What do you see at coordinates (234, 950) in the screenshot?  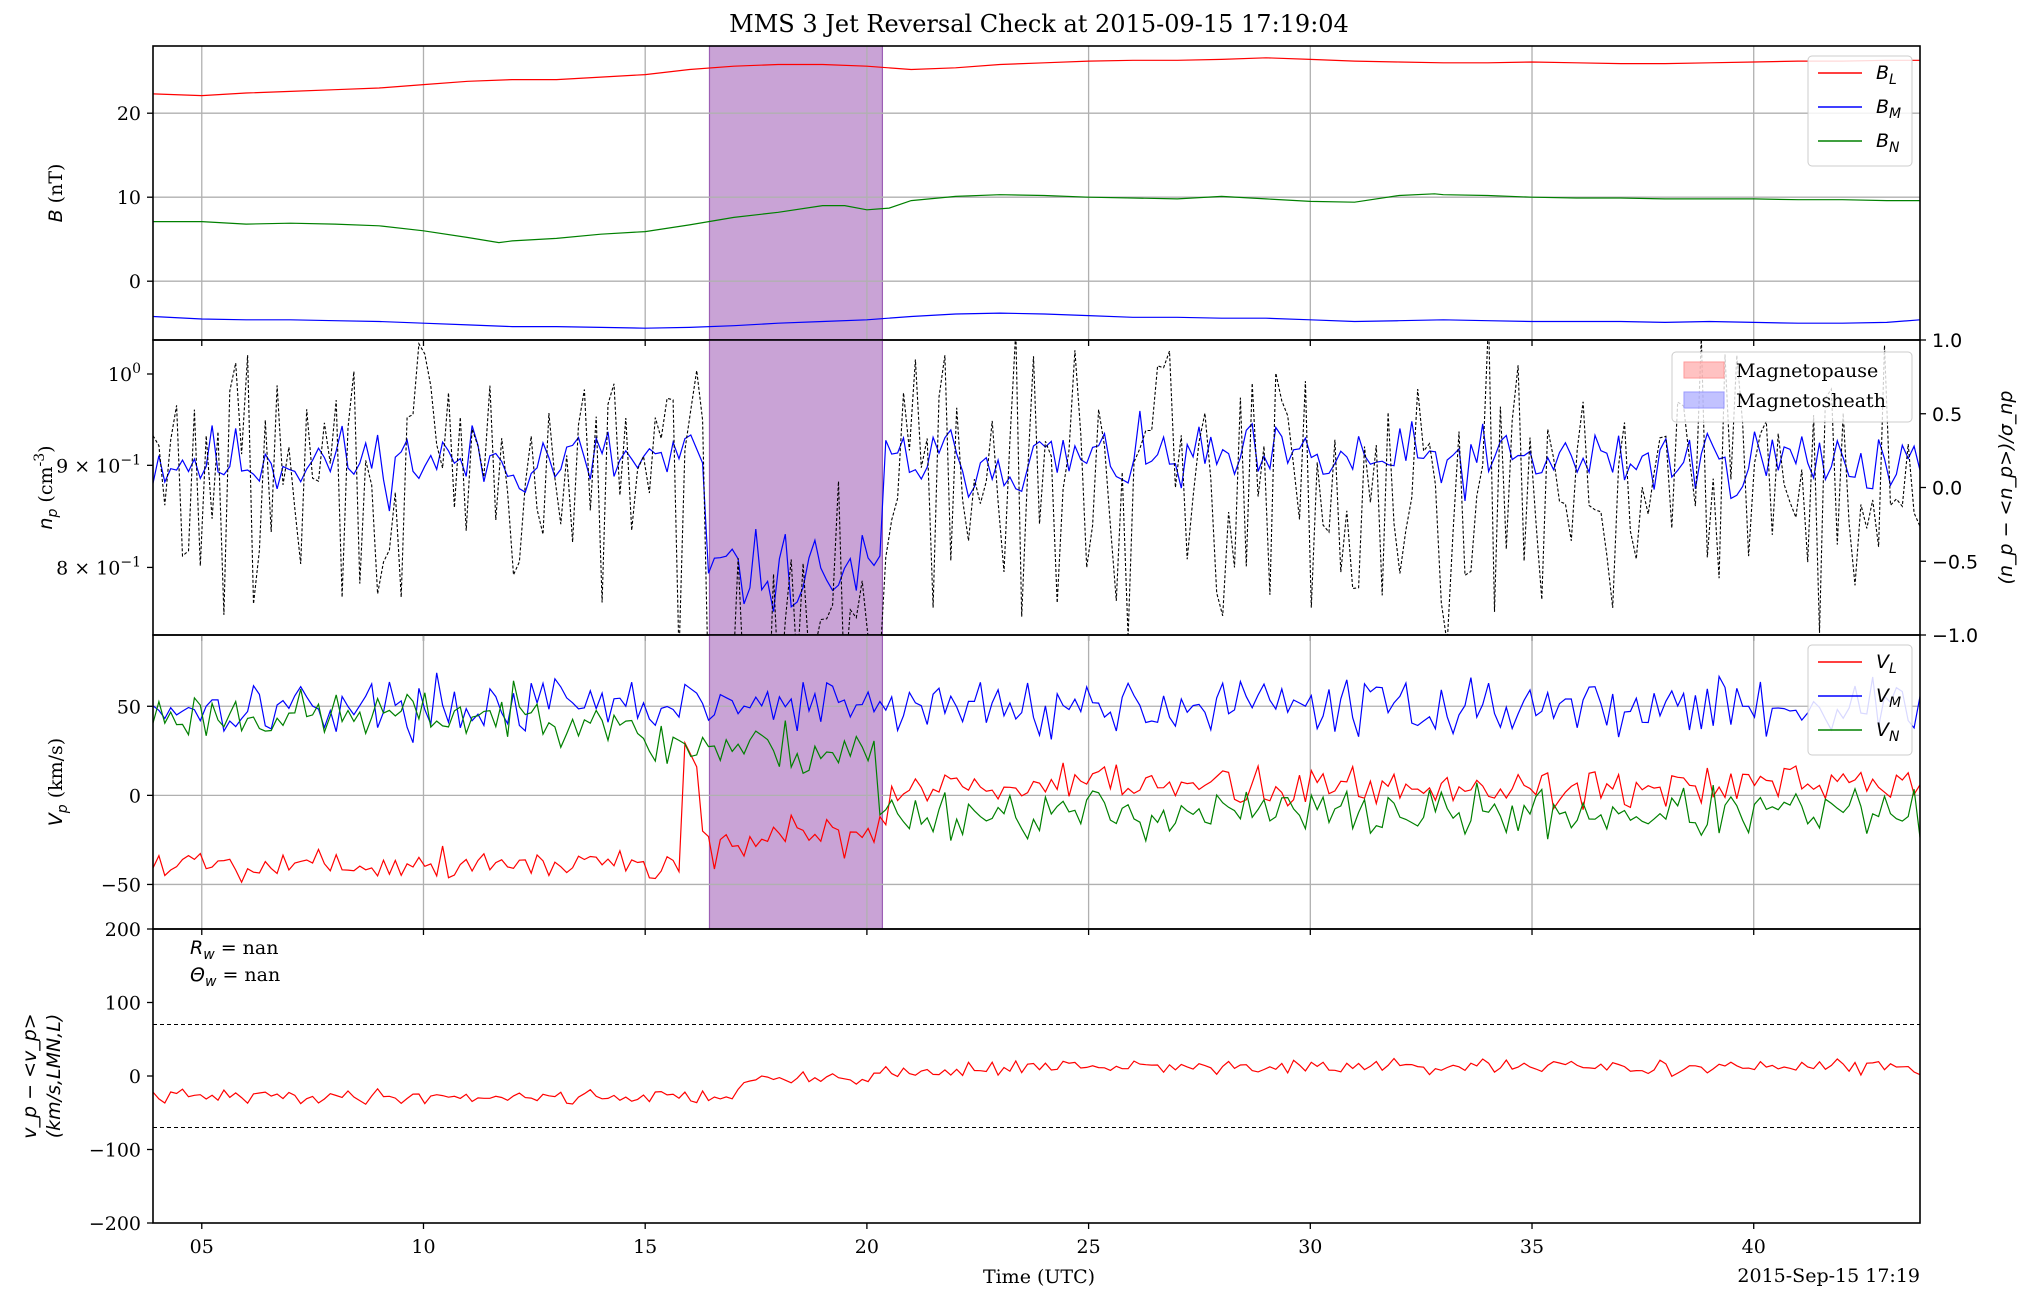 I see `annotation: Rw = nan` at bounding box center [234, 950].